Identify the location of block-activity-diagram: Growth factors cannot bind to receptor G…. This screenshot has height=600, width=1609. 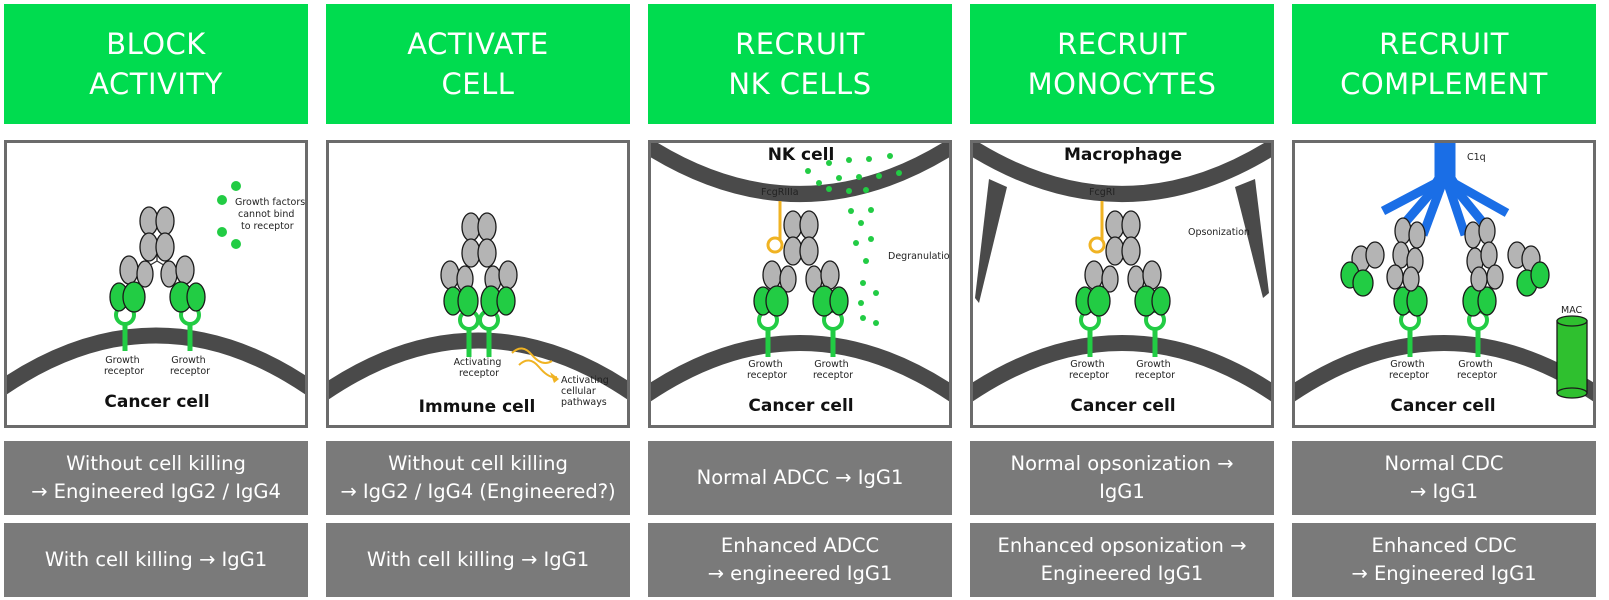
(156, 296).